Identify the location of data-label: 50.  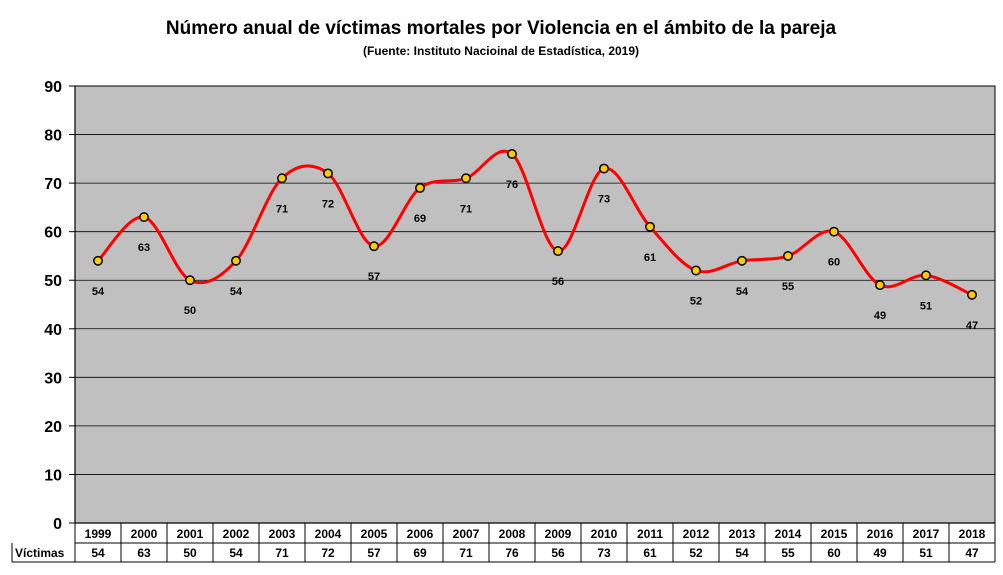
(190, 311).